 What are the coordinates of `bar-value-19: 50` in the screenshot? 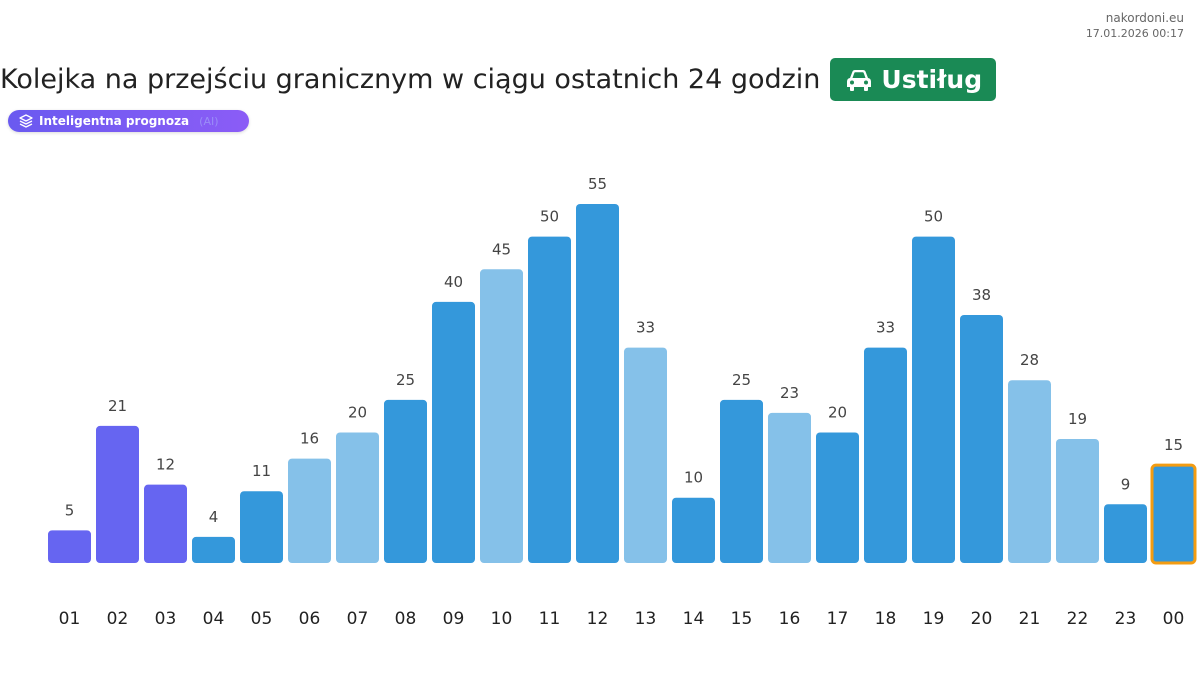 It's located at (933, 217).